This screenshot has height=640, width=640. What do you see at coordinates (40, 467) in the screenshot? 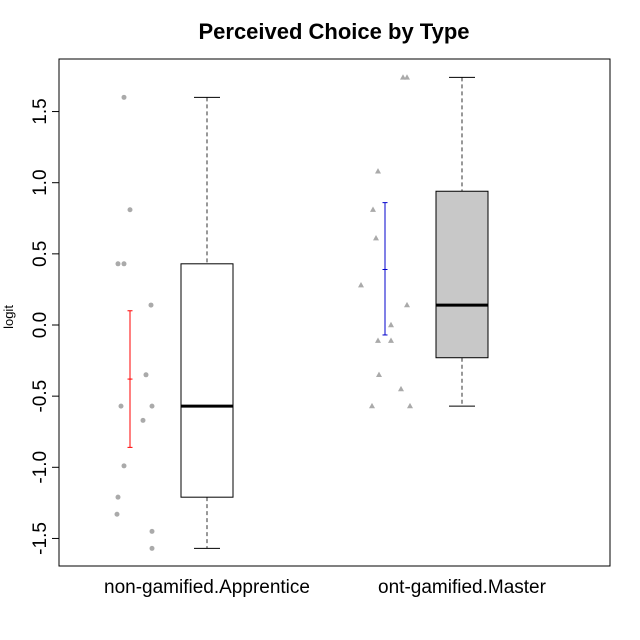
I see `y-tick-label: -1.0` at bounding box center [40, 467].